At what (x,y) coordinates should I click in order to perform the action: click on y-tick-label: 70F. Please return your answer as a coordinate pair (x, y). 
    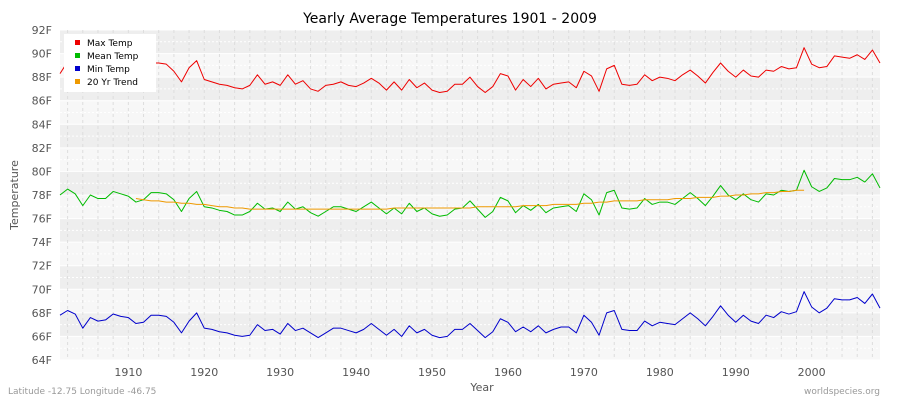
    Looking at the image, I should click on (42, 289).